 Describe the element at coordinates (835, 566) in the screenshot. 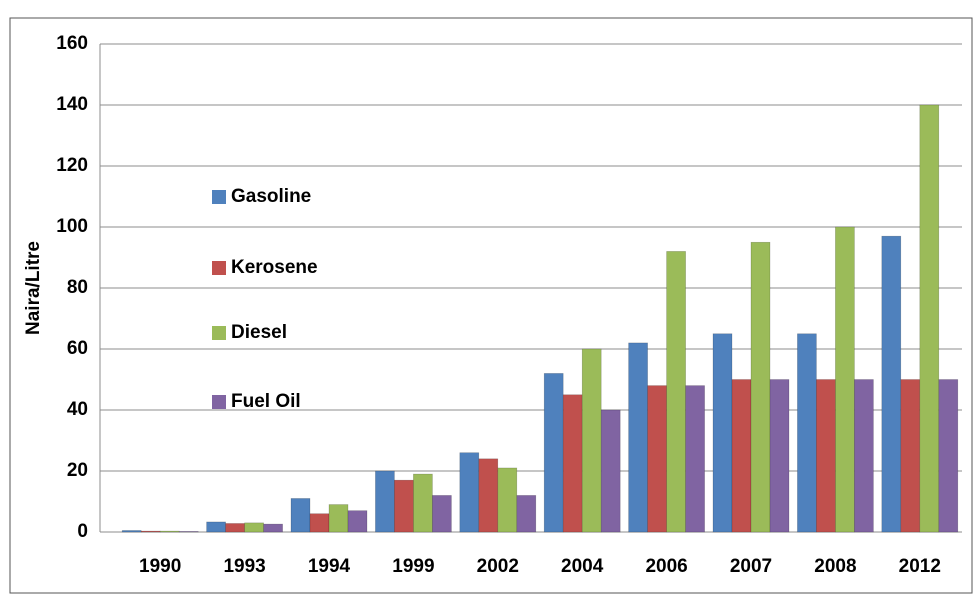

I see `x-tick-label: 2008` at that location.